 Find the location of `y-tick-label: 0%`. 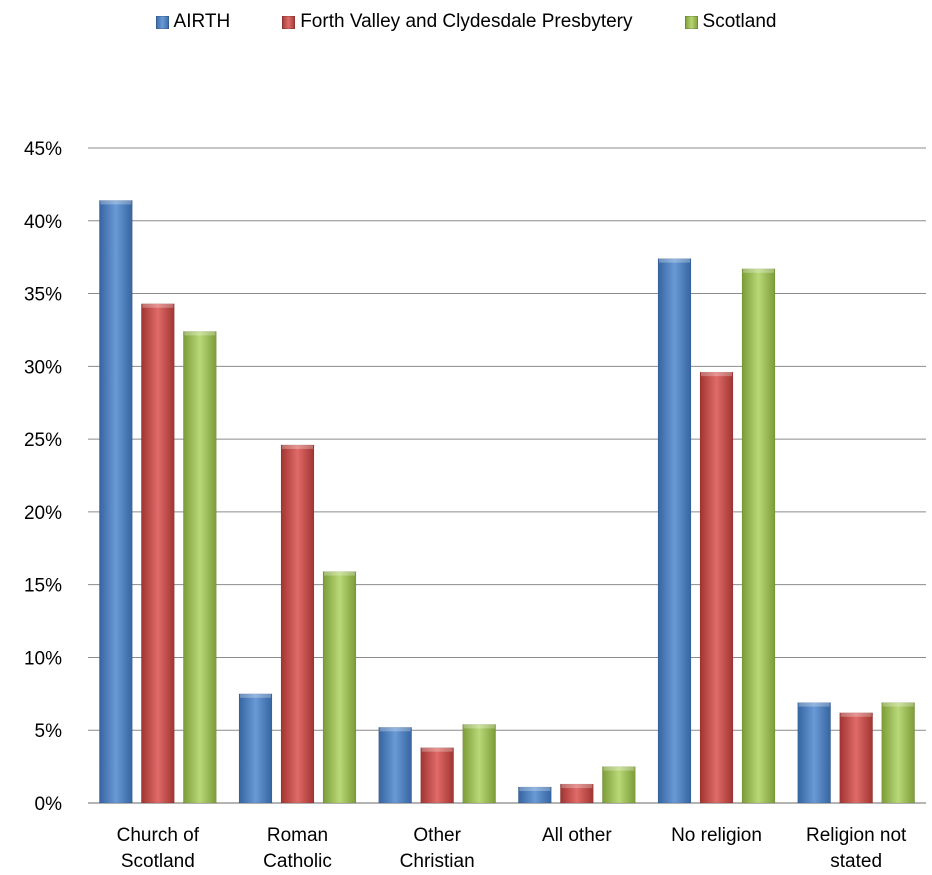

y-tick-label: 0% is located at coordinates (49, 804).